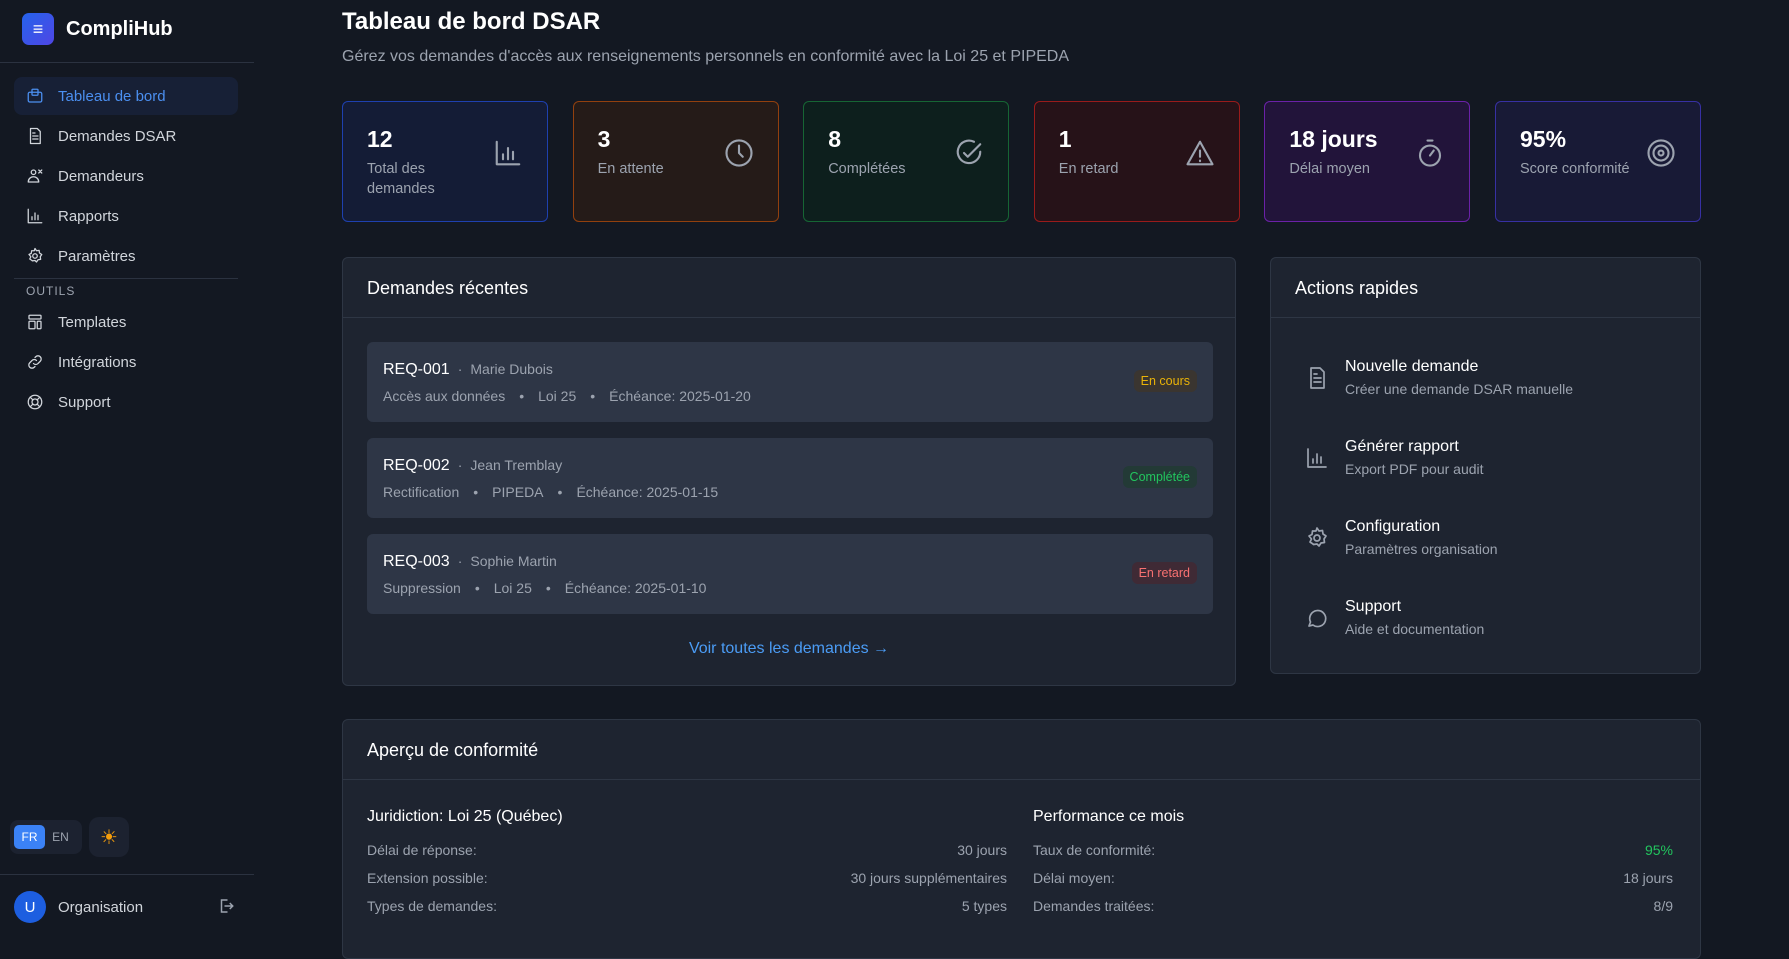  I want to click on sidebar-tool-1: Intégrations, so click(126, 362).